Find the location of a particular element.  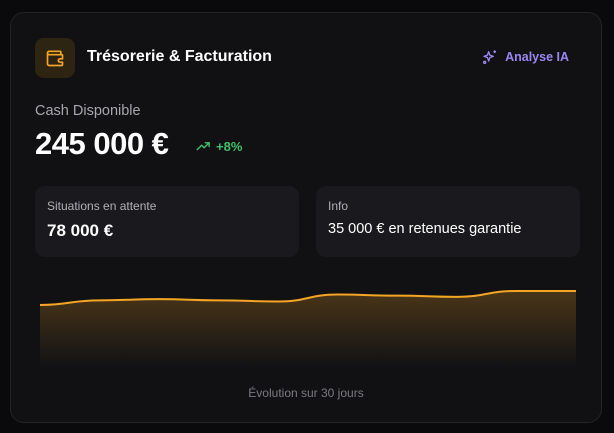

ai-analysis-button: Analyse IA is located at coordinates (525, 57).